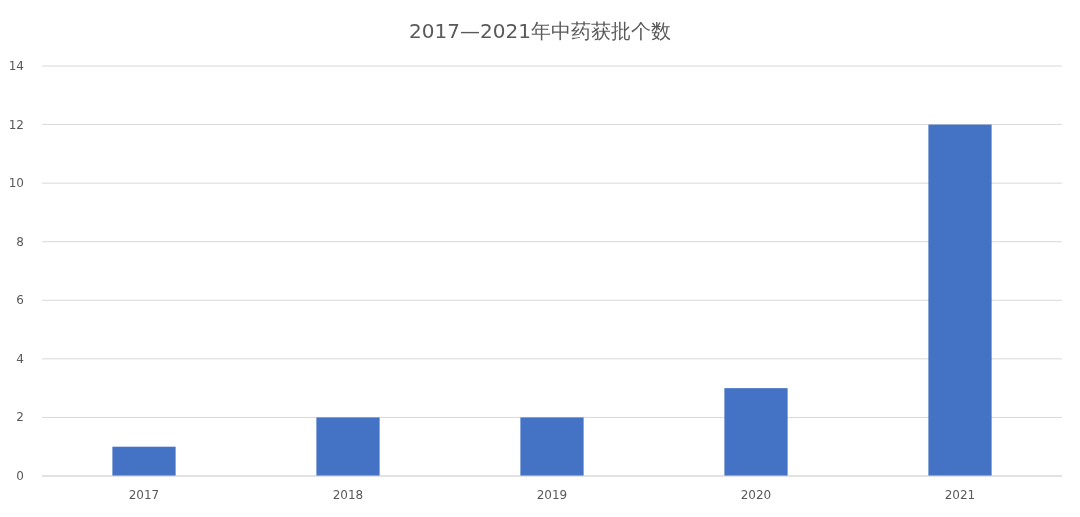 This screenshot has height=517, width=1080. I want to click on y-tick-label: 14, so click(16, 66).